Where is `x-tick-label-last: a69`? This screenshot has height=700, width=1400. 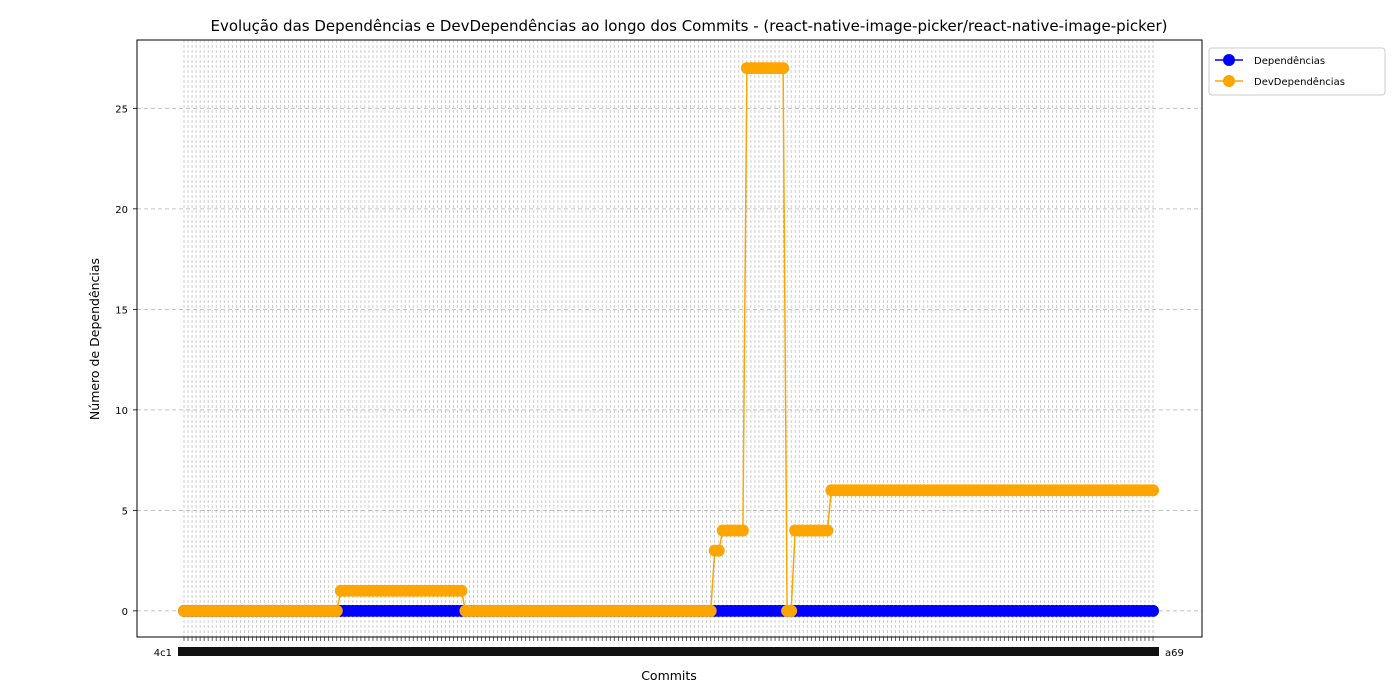 x-tick-label-last: a69 is located at coordinates (1174, 653).